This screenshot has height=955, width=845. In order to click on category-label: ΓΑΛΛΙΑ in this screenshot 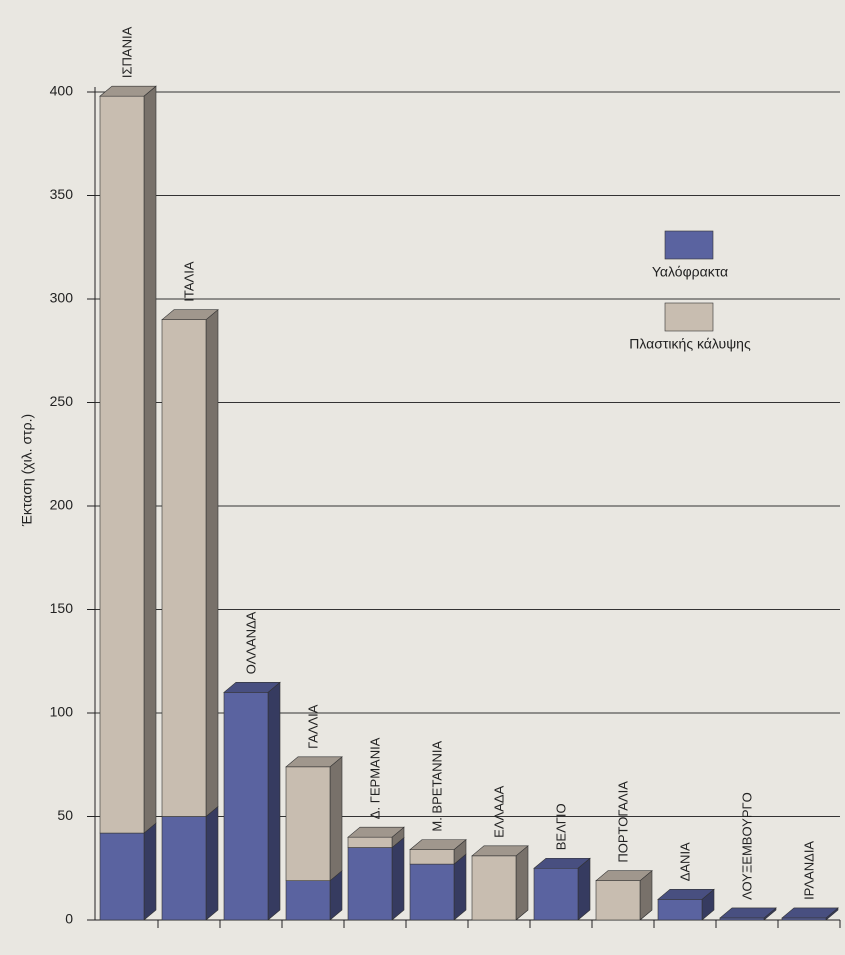, I will do `click(312, 726)`.